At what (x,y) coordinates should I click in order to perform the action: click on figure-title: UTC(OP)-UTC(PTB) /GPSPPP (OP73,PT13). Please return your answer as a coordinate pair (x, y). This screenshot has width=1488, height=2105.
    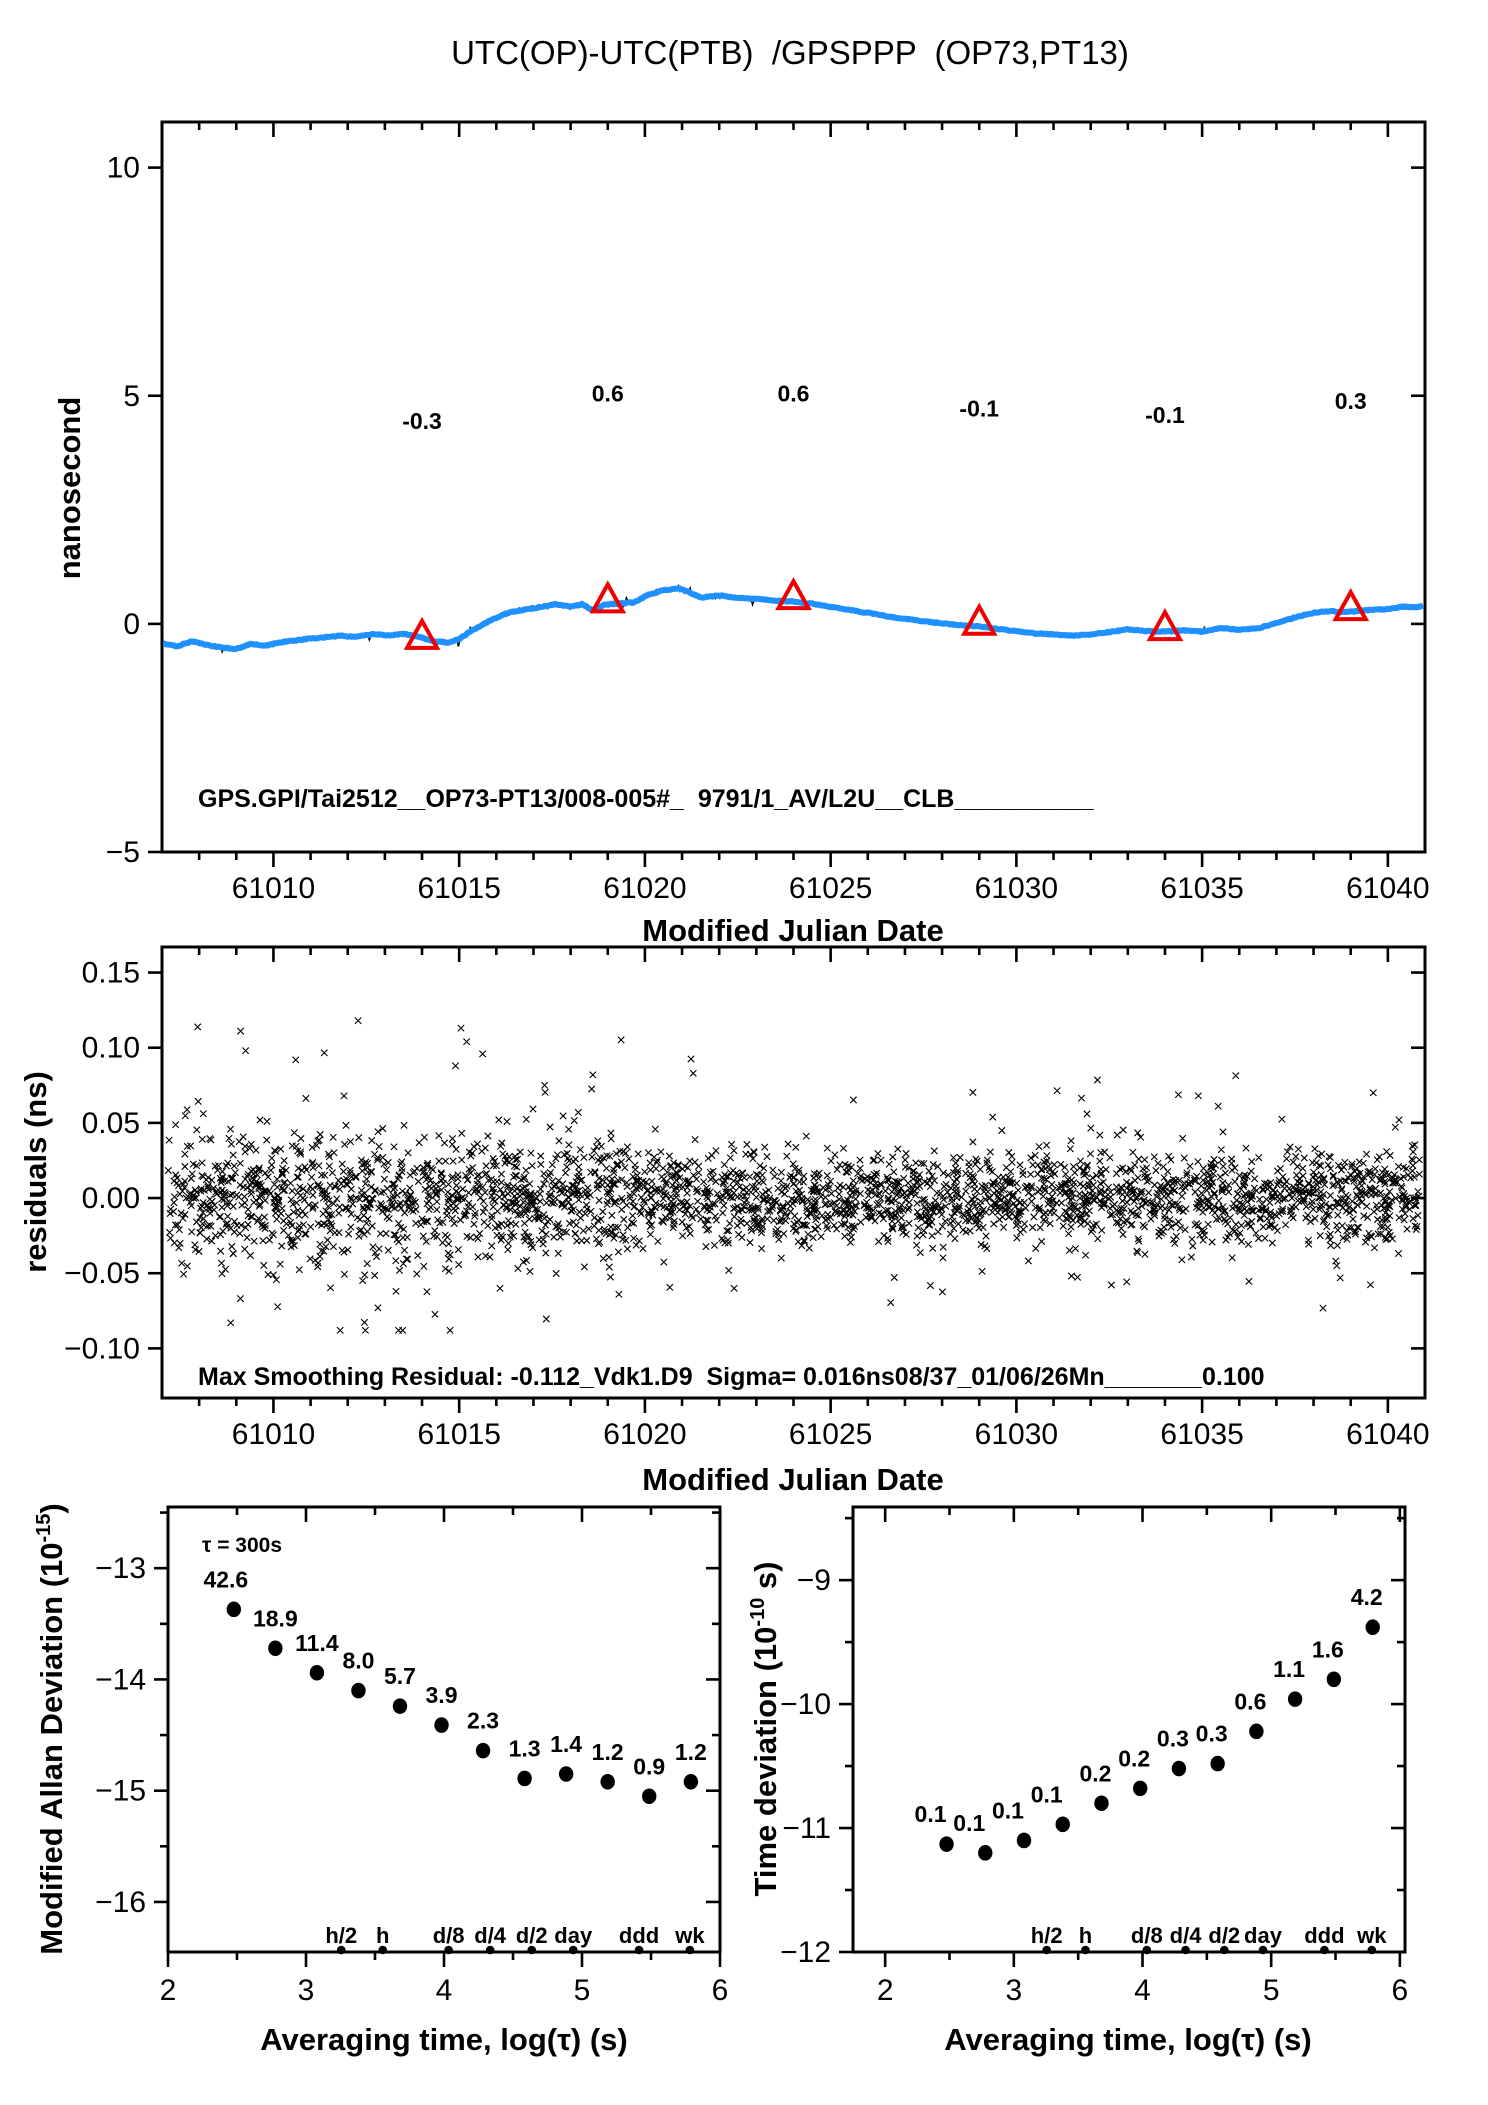
    Looking at the image, I should click on (790, 52).